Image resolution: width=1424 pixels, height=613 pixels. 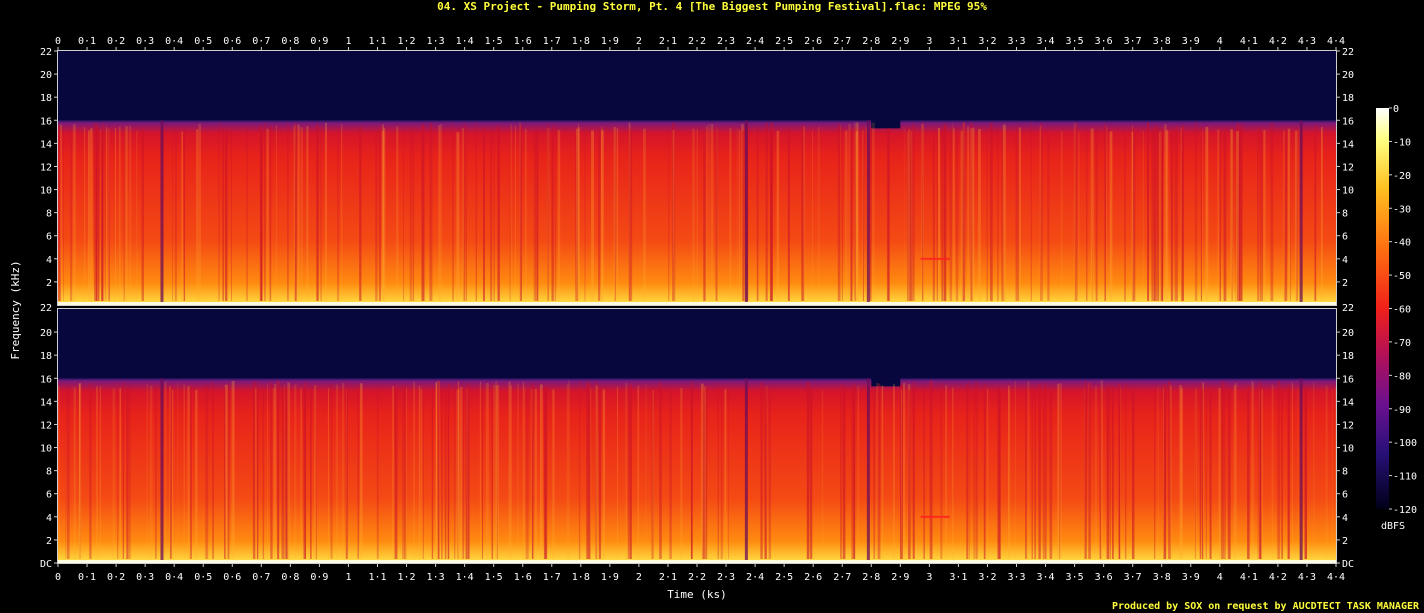 I want to click on x-tick-label-top: 3·1, so click(x=958, y=41).